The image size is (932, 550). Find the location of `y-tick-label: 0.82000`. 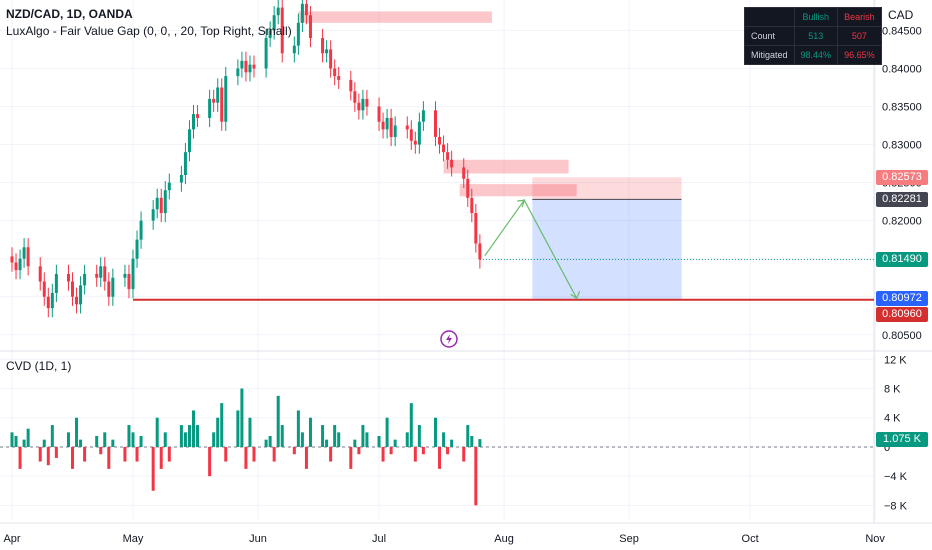

y-tick-label: 0.82000 is located at coordinates (902, 222).